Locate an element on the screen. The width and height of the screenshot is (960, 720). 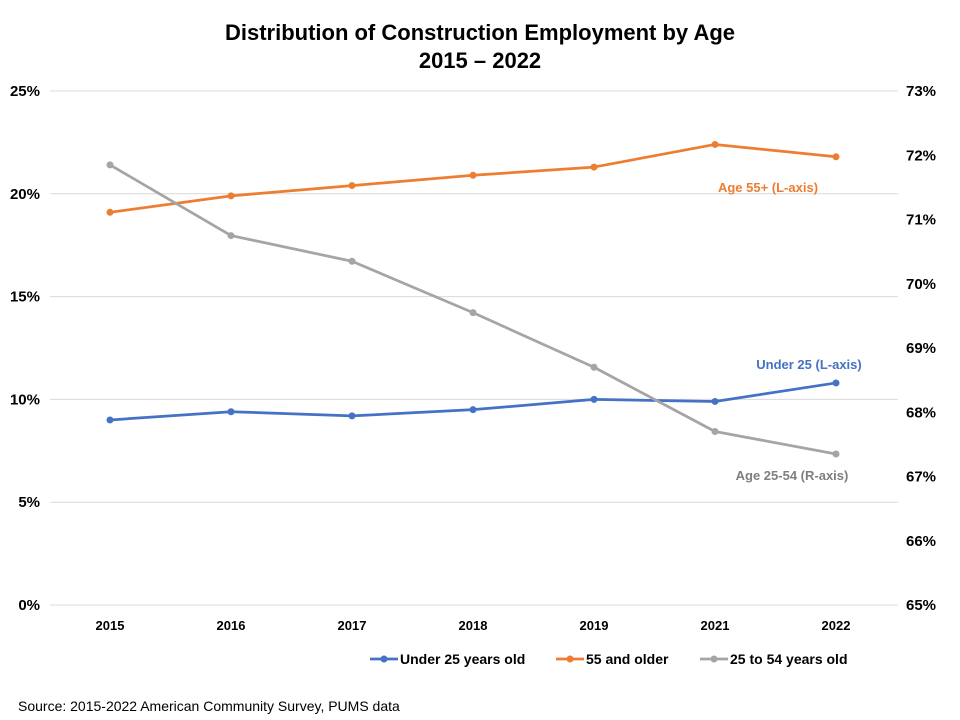
right-tick-label: 65% is located at coordinates (921, 605).